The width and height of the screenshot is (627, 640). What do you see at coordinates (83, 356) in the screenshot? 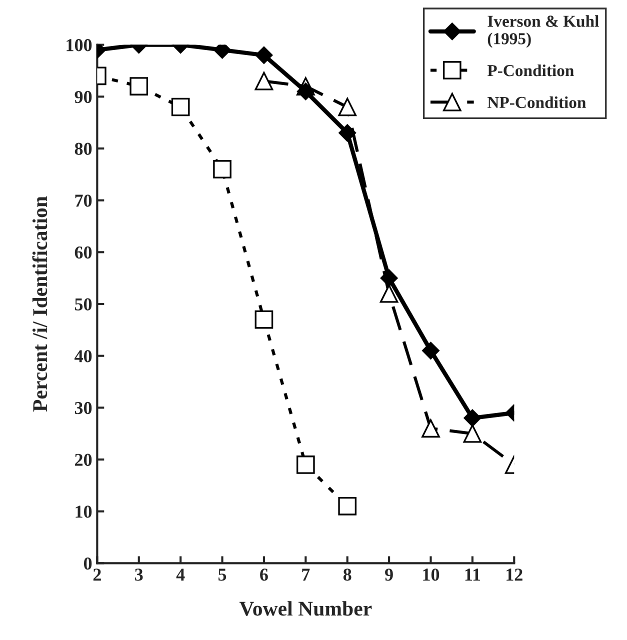
I see `y-tick-label: 40` at bounding box center [83, 356].